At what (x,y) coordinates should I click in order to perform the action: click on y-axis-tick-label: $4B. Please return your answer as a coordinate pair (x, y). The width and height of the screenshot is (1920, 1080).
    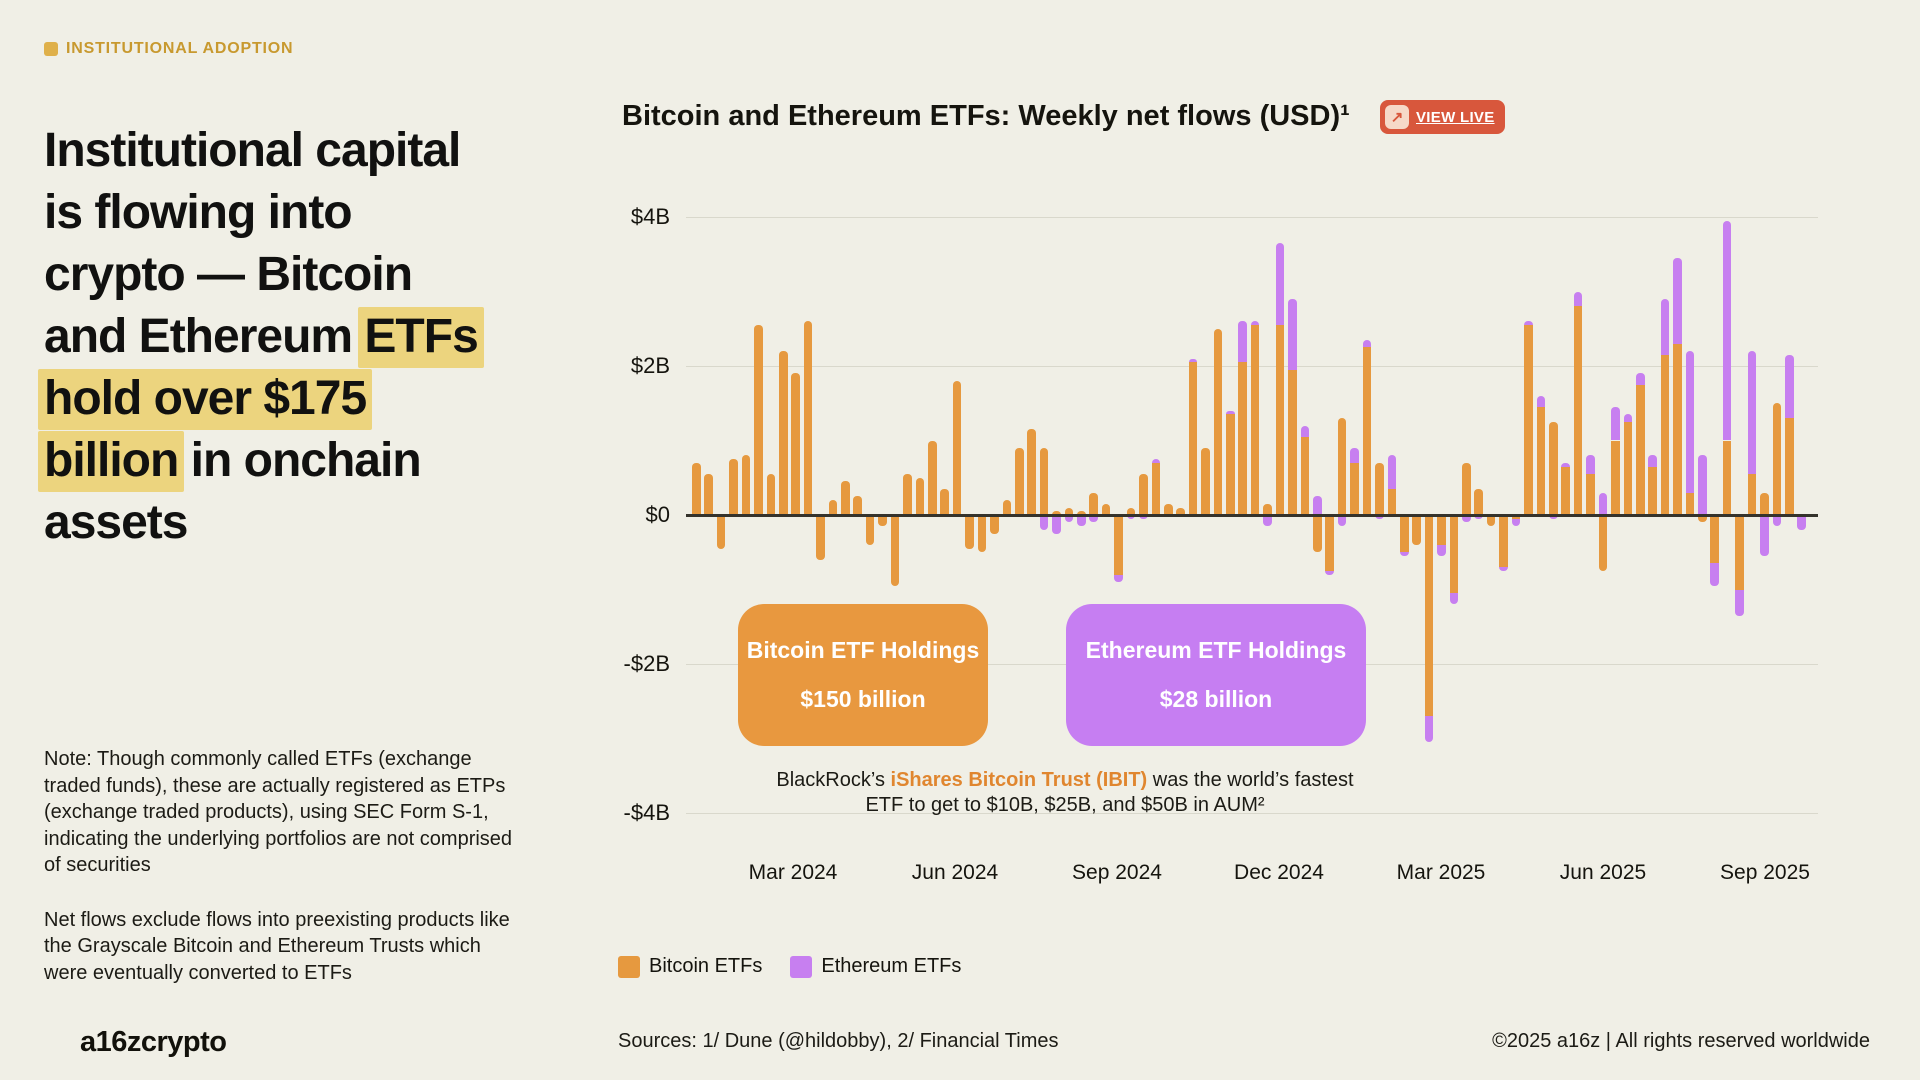
    Looking at the image, I should click on (650, 216).